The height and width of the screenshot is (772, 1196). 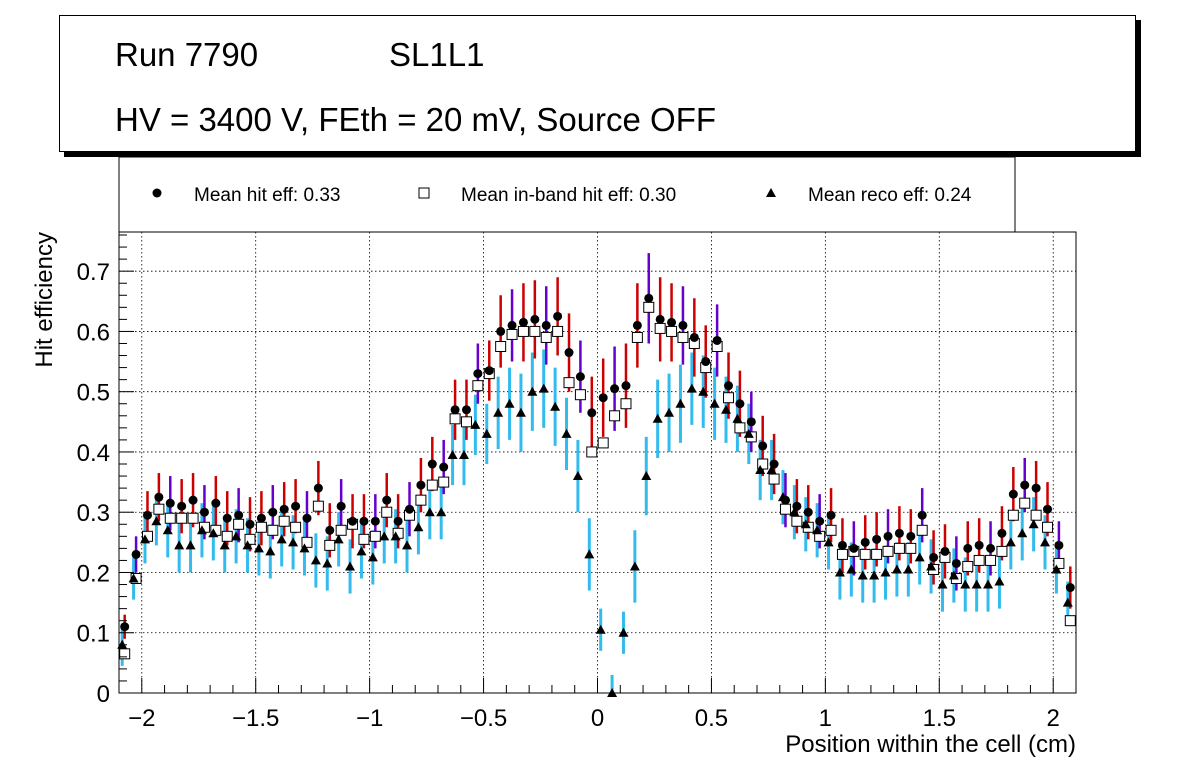 I want to click on layer-label: SL1L1, so click(x=437, y=54).